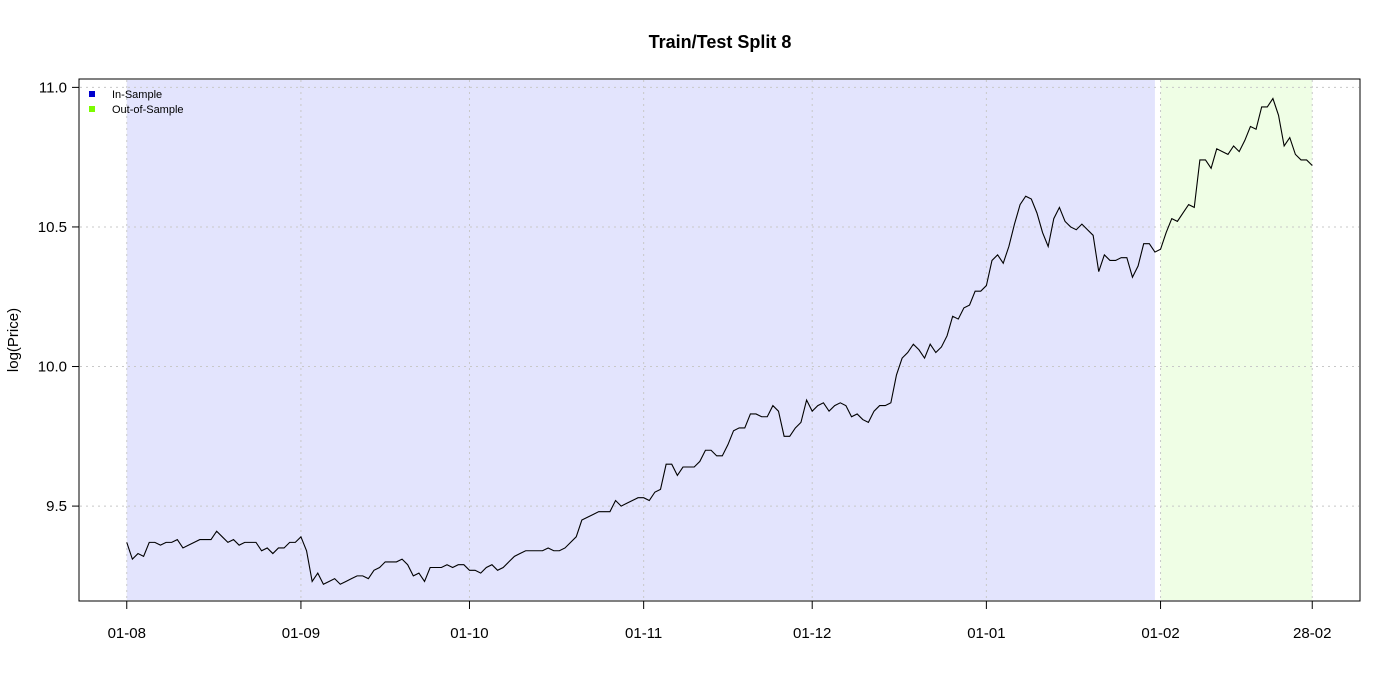 This screenshot has height=700, width=1400. What do you see at coordinates (1236, 340) in the screenshot?
I see `region-out-of-sample` at bounding box center [1236, 340].